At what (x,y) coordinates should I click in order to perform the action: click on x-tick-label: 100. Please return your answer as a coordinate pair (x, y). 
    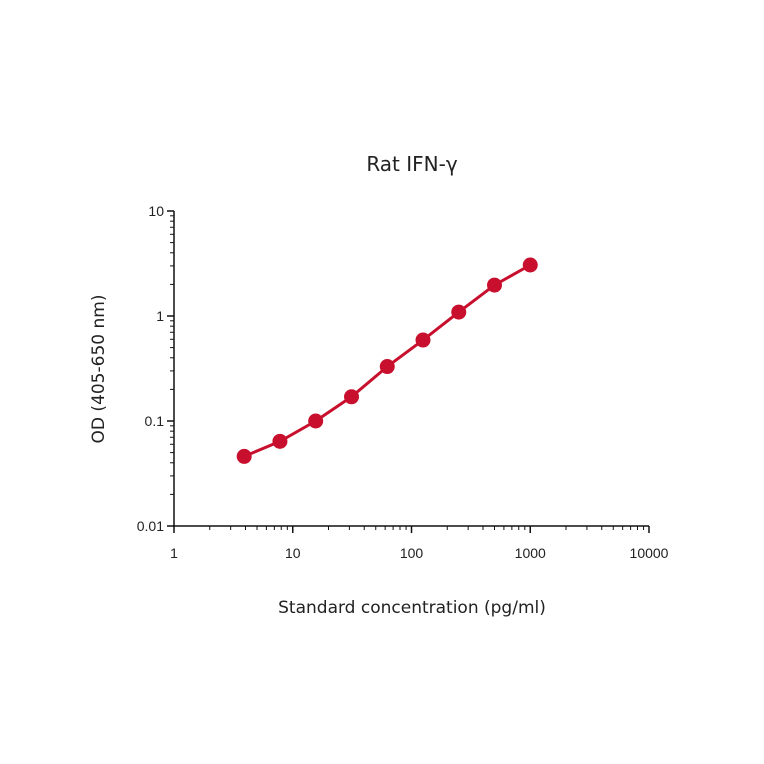
    Looking at the image, I should click on (412, 553).